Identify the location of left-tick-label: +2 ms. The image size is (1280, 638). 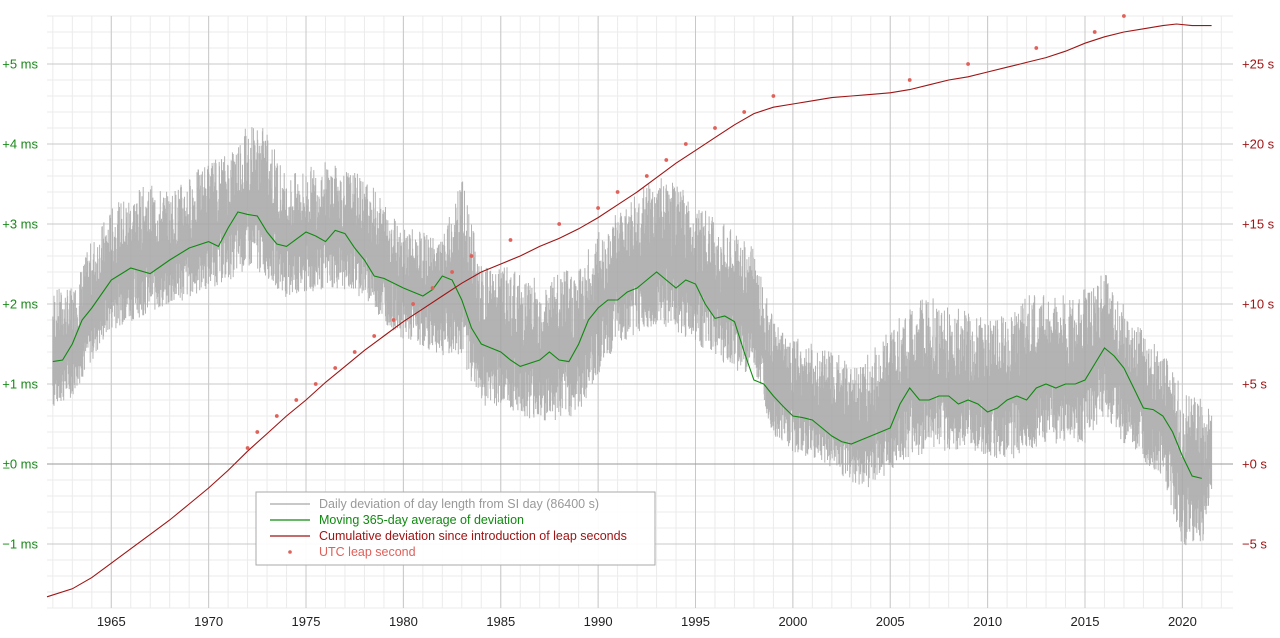
(20, 304).